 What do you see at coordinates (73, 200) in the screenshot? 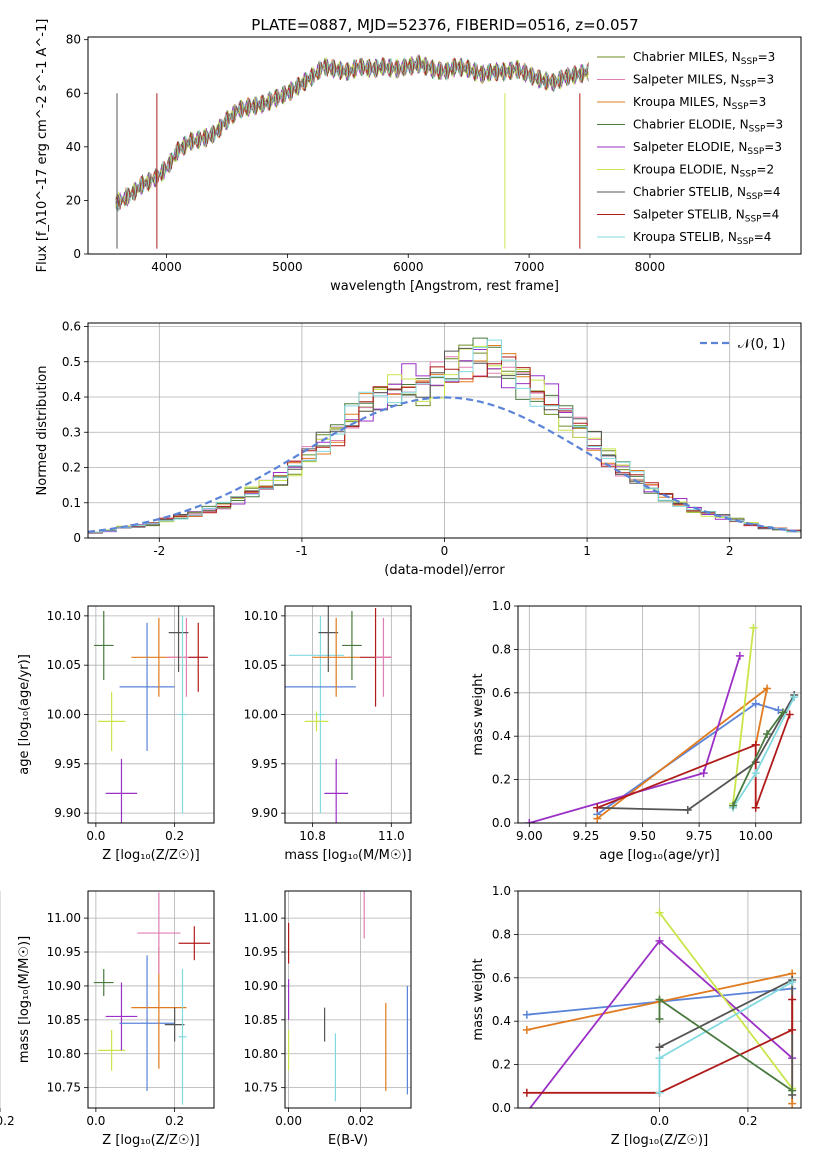
I see `y-tick-label: 20` at bounding box center [73, 200].